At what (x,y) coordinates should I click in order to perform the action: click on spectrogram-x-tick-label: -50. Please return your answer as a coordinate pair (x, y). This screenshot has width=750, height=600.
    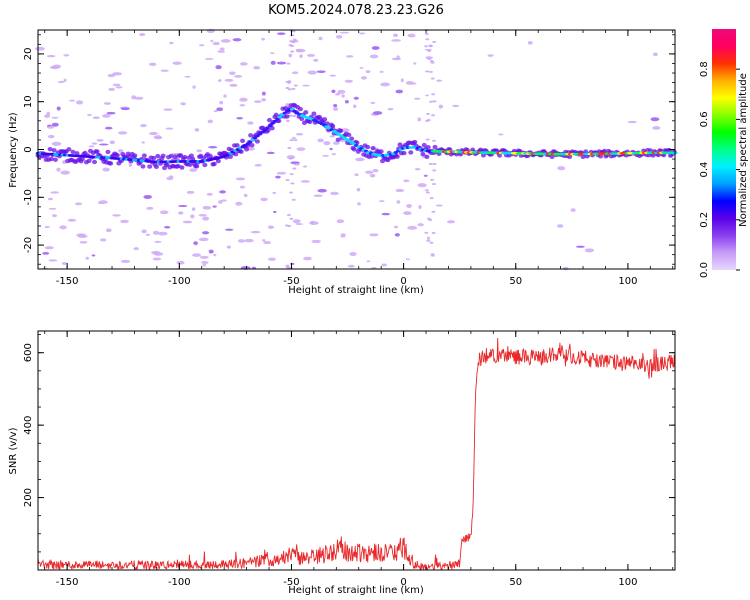
    Looking at the image, I should click on (291, 281).